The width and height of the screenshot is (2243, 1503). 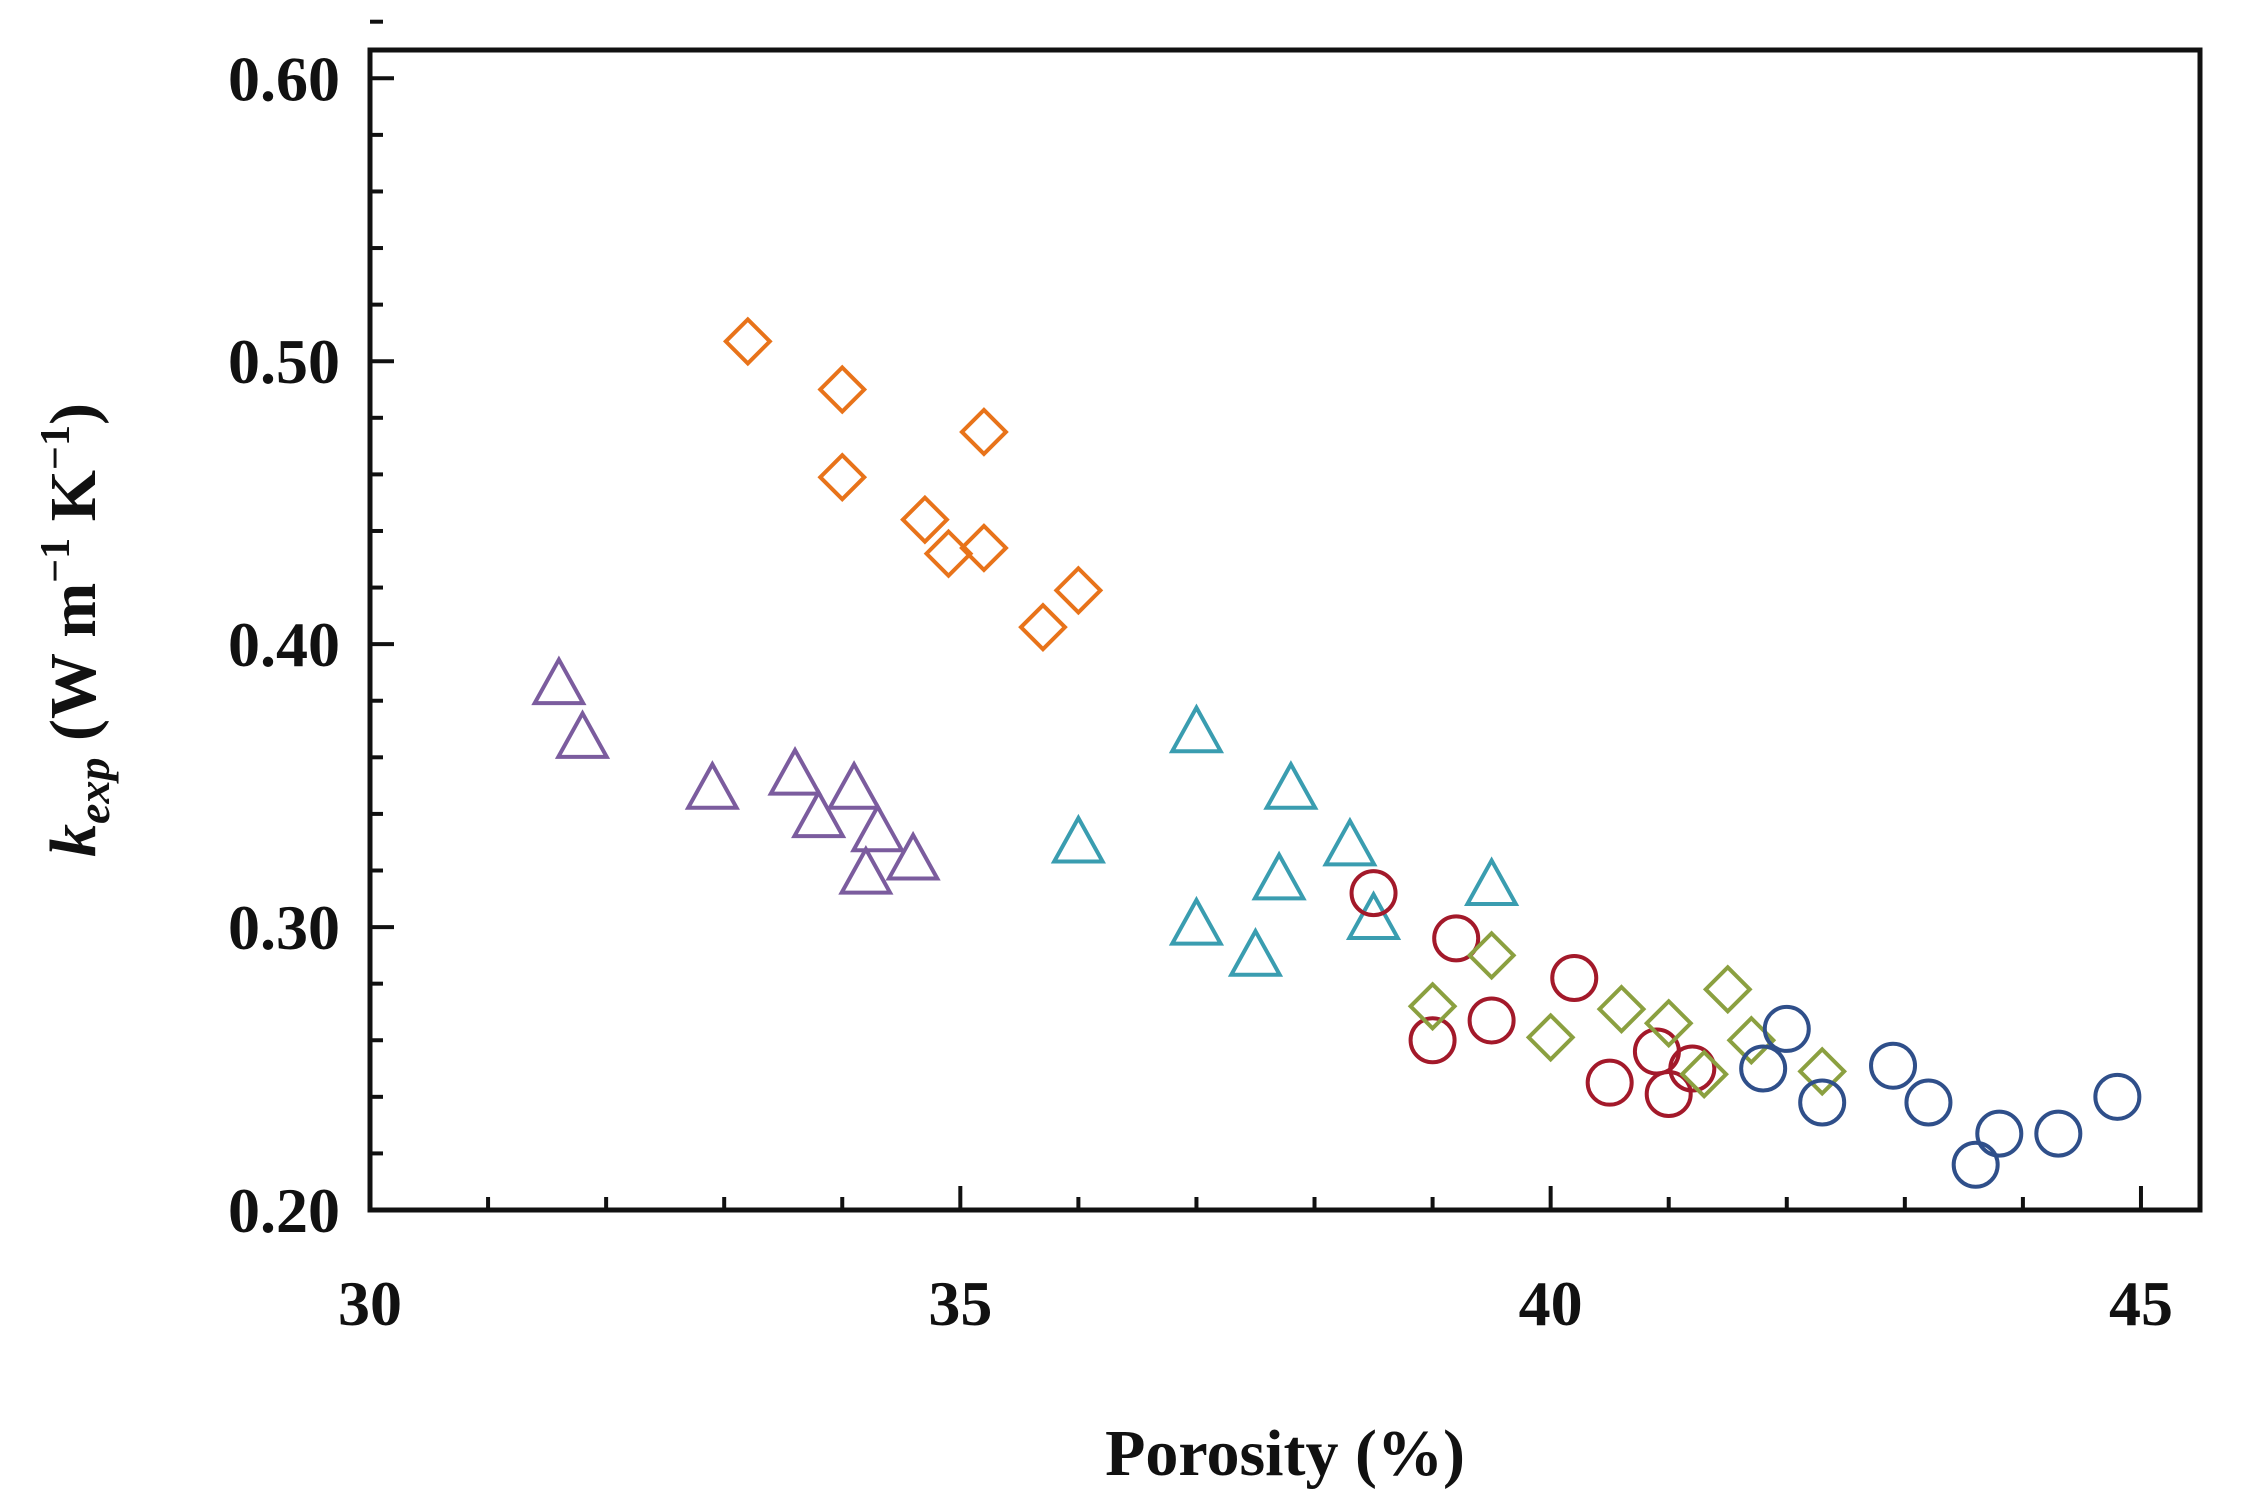 What do you see at coordinates (960, 1303) in the screenshot?
I see `x-tick-label: 35` at bounding box center [960, 1303].